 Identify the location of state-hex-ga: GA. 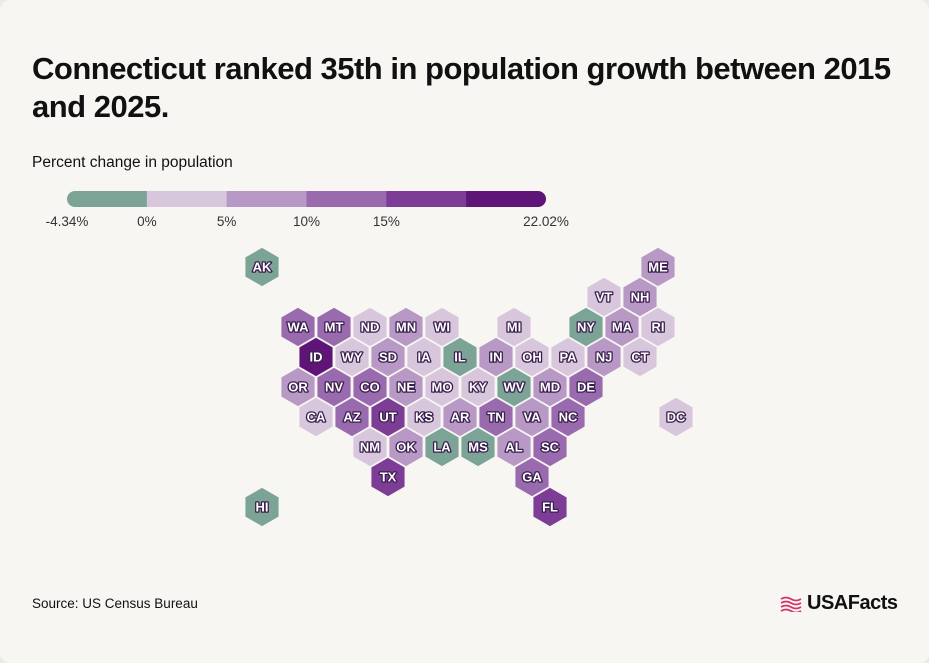
(532, 477).